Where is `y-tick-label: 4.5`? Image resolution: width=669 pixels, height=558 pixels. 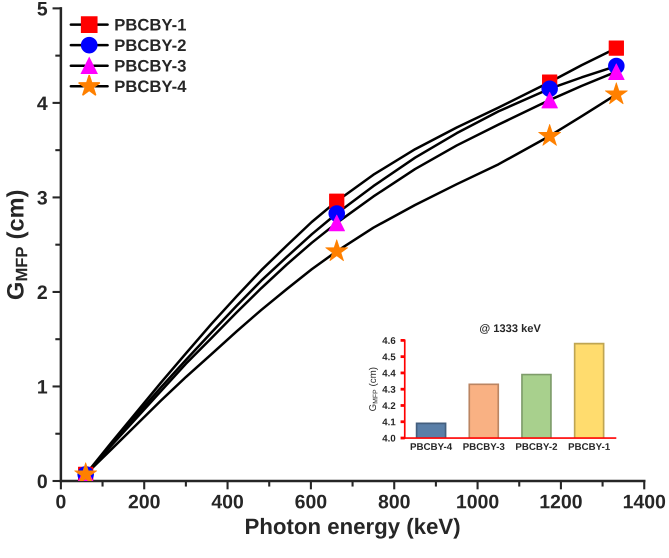 y-tick-label: 4.5 is located at coordinates (389, 356).